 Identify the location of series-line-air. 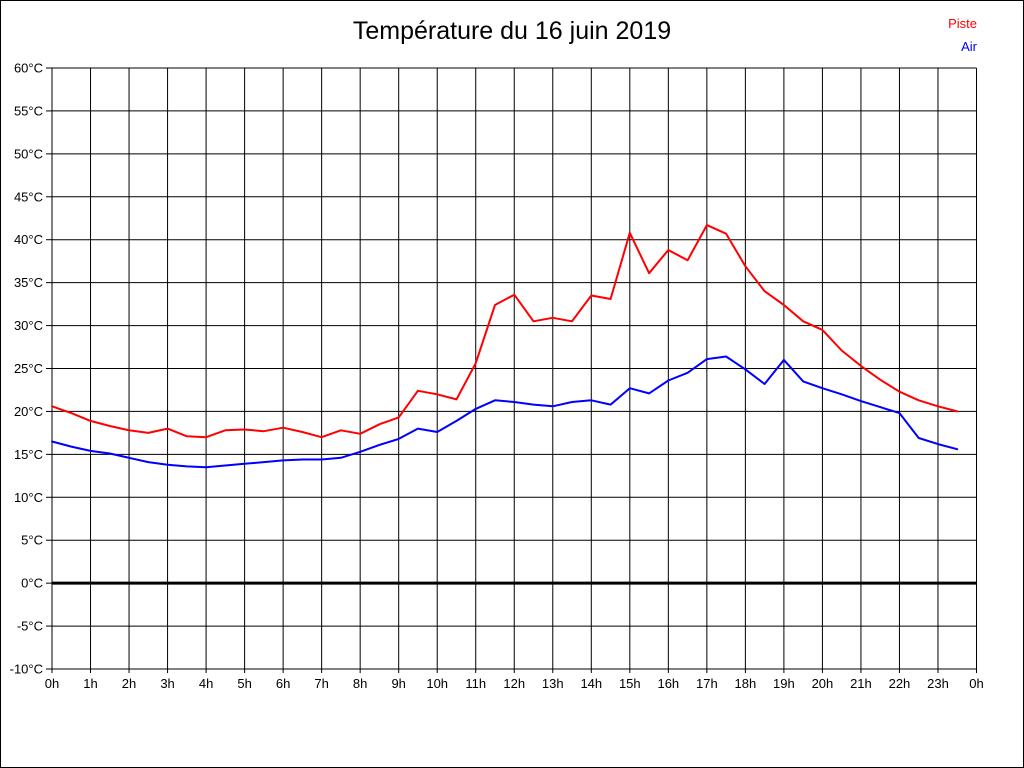
(505, 412).